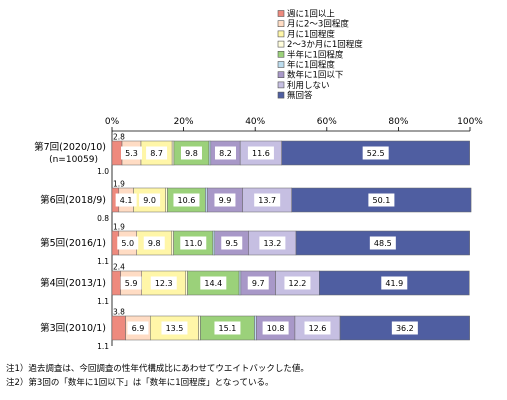 This screenshot has height=400, width=507. I want to click on legend-label: 月に2〜3回程度, so click(318, 24).